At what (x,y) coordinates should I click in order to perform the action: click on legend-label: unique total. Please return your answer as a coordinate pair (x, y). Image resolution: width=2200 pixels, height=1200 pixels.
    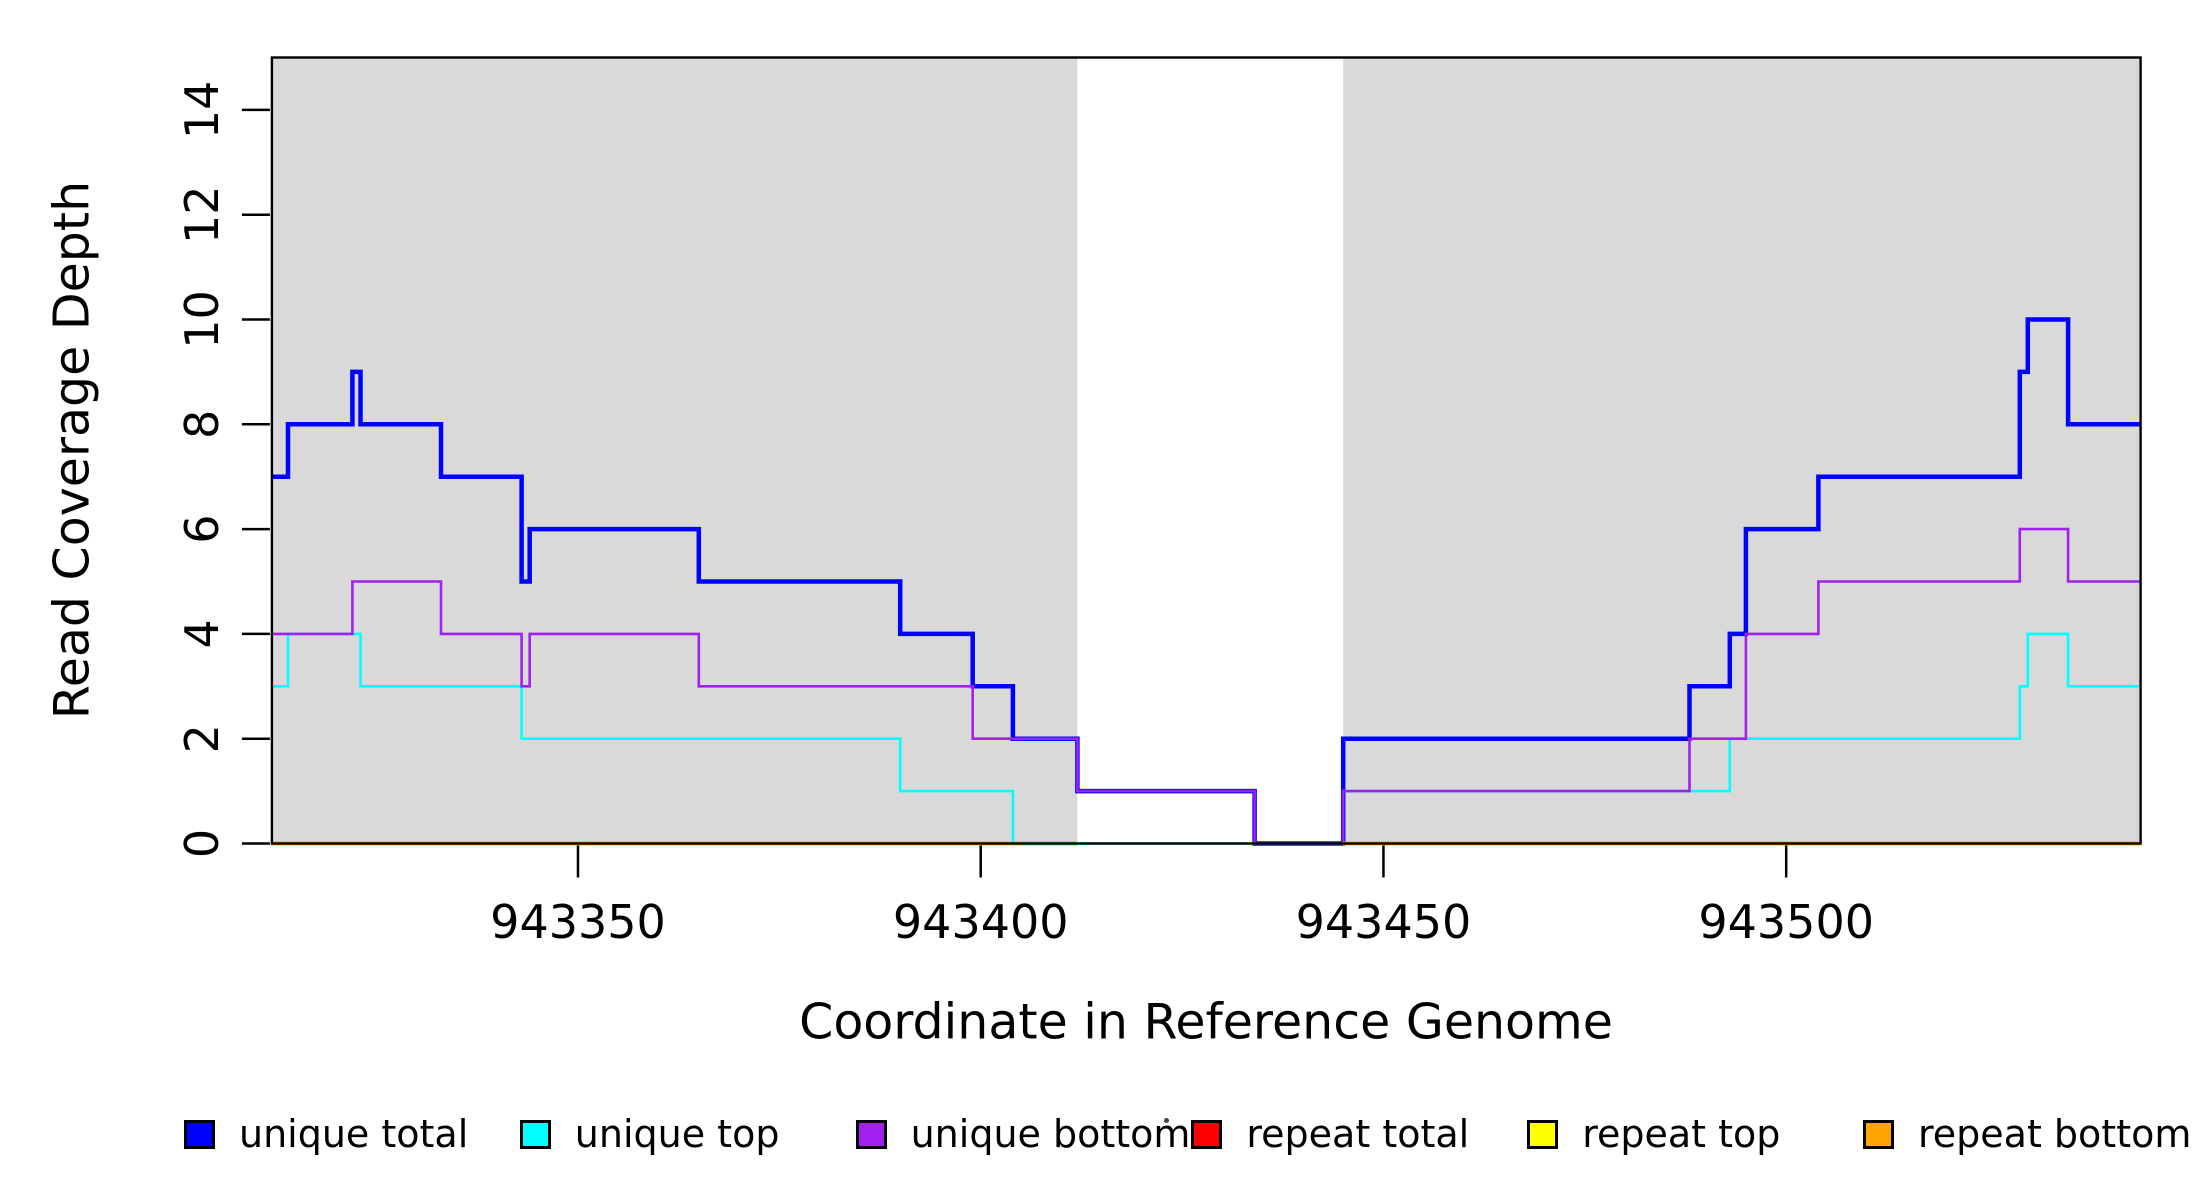
    Looking at the image, I should click on (354, 1134).